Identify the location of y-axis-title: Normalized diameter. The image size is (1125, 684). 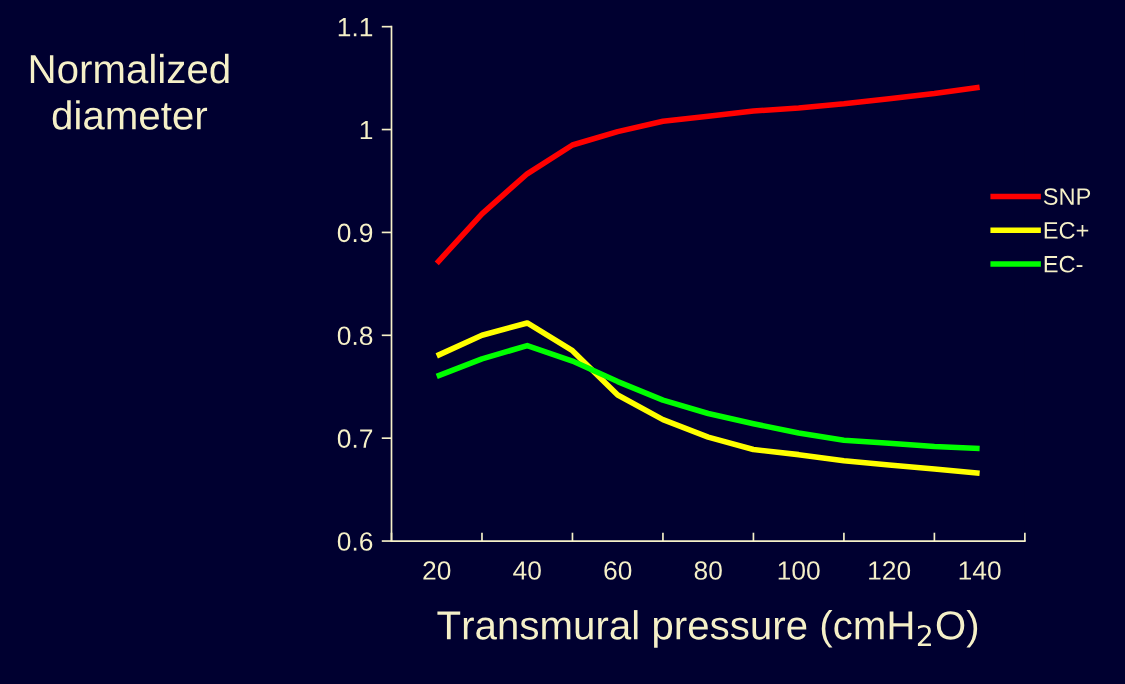
(129, 91).